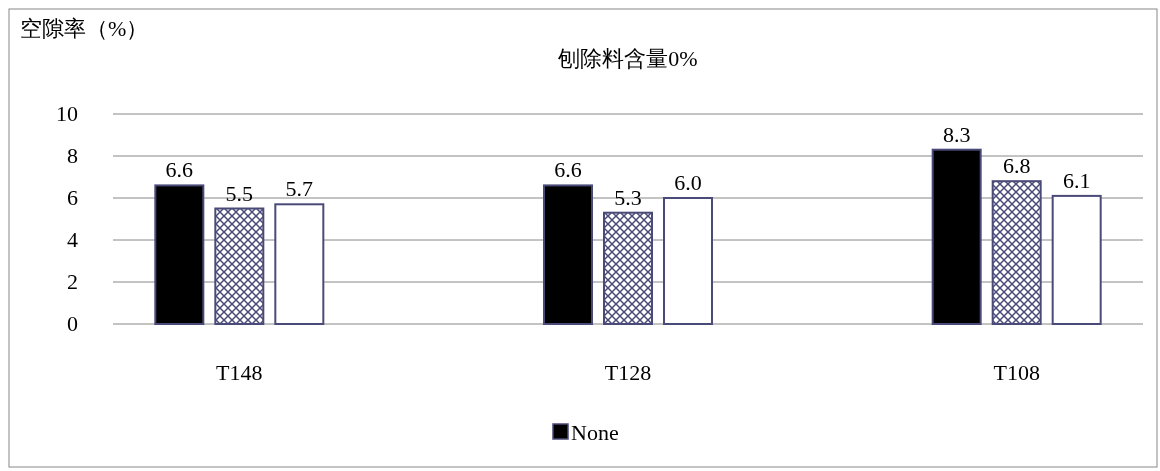 This screenshot has width=1160, height=471. What do you see at coordinates (299, 189) in the screenshot?
I see `data-label: 5.7` at bounding box center [299, 189].